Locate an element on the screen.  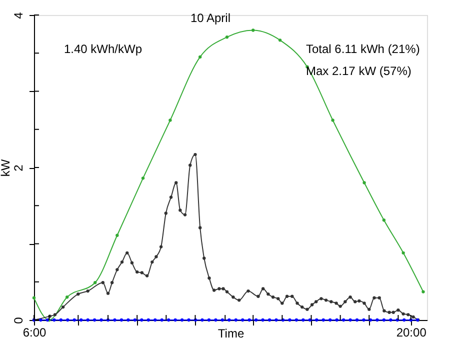
y-tick-label: 4 is located at coordinates (19, 15).